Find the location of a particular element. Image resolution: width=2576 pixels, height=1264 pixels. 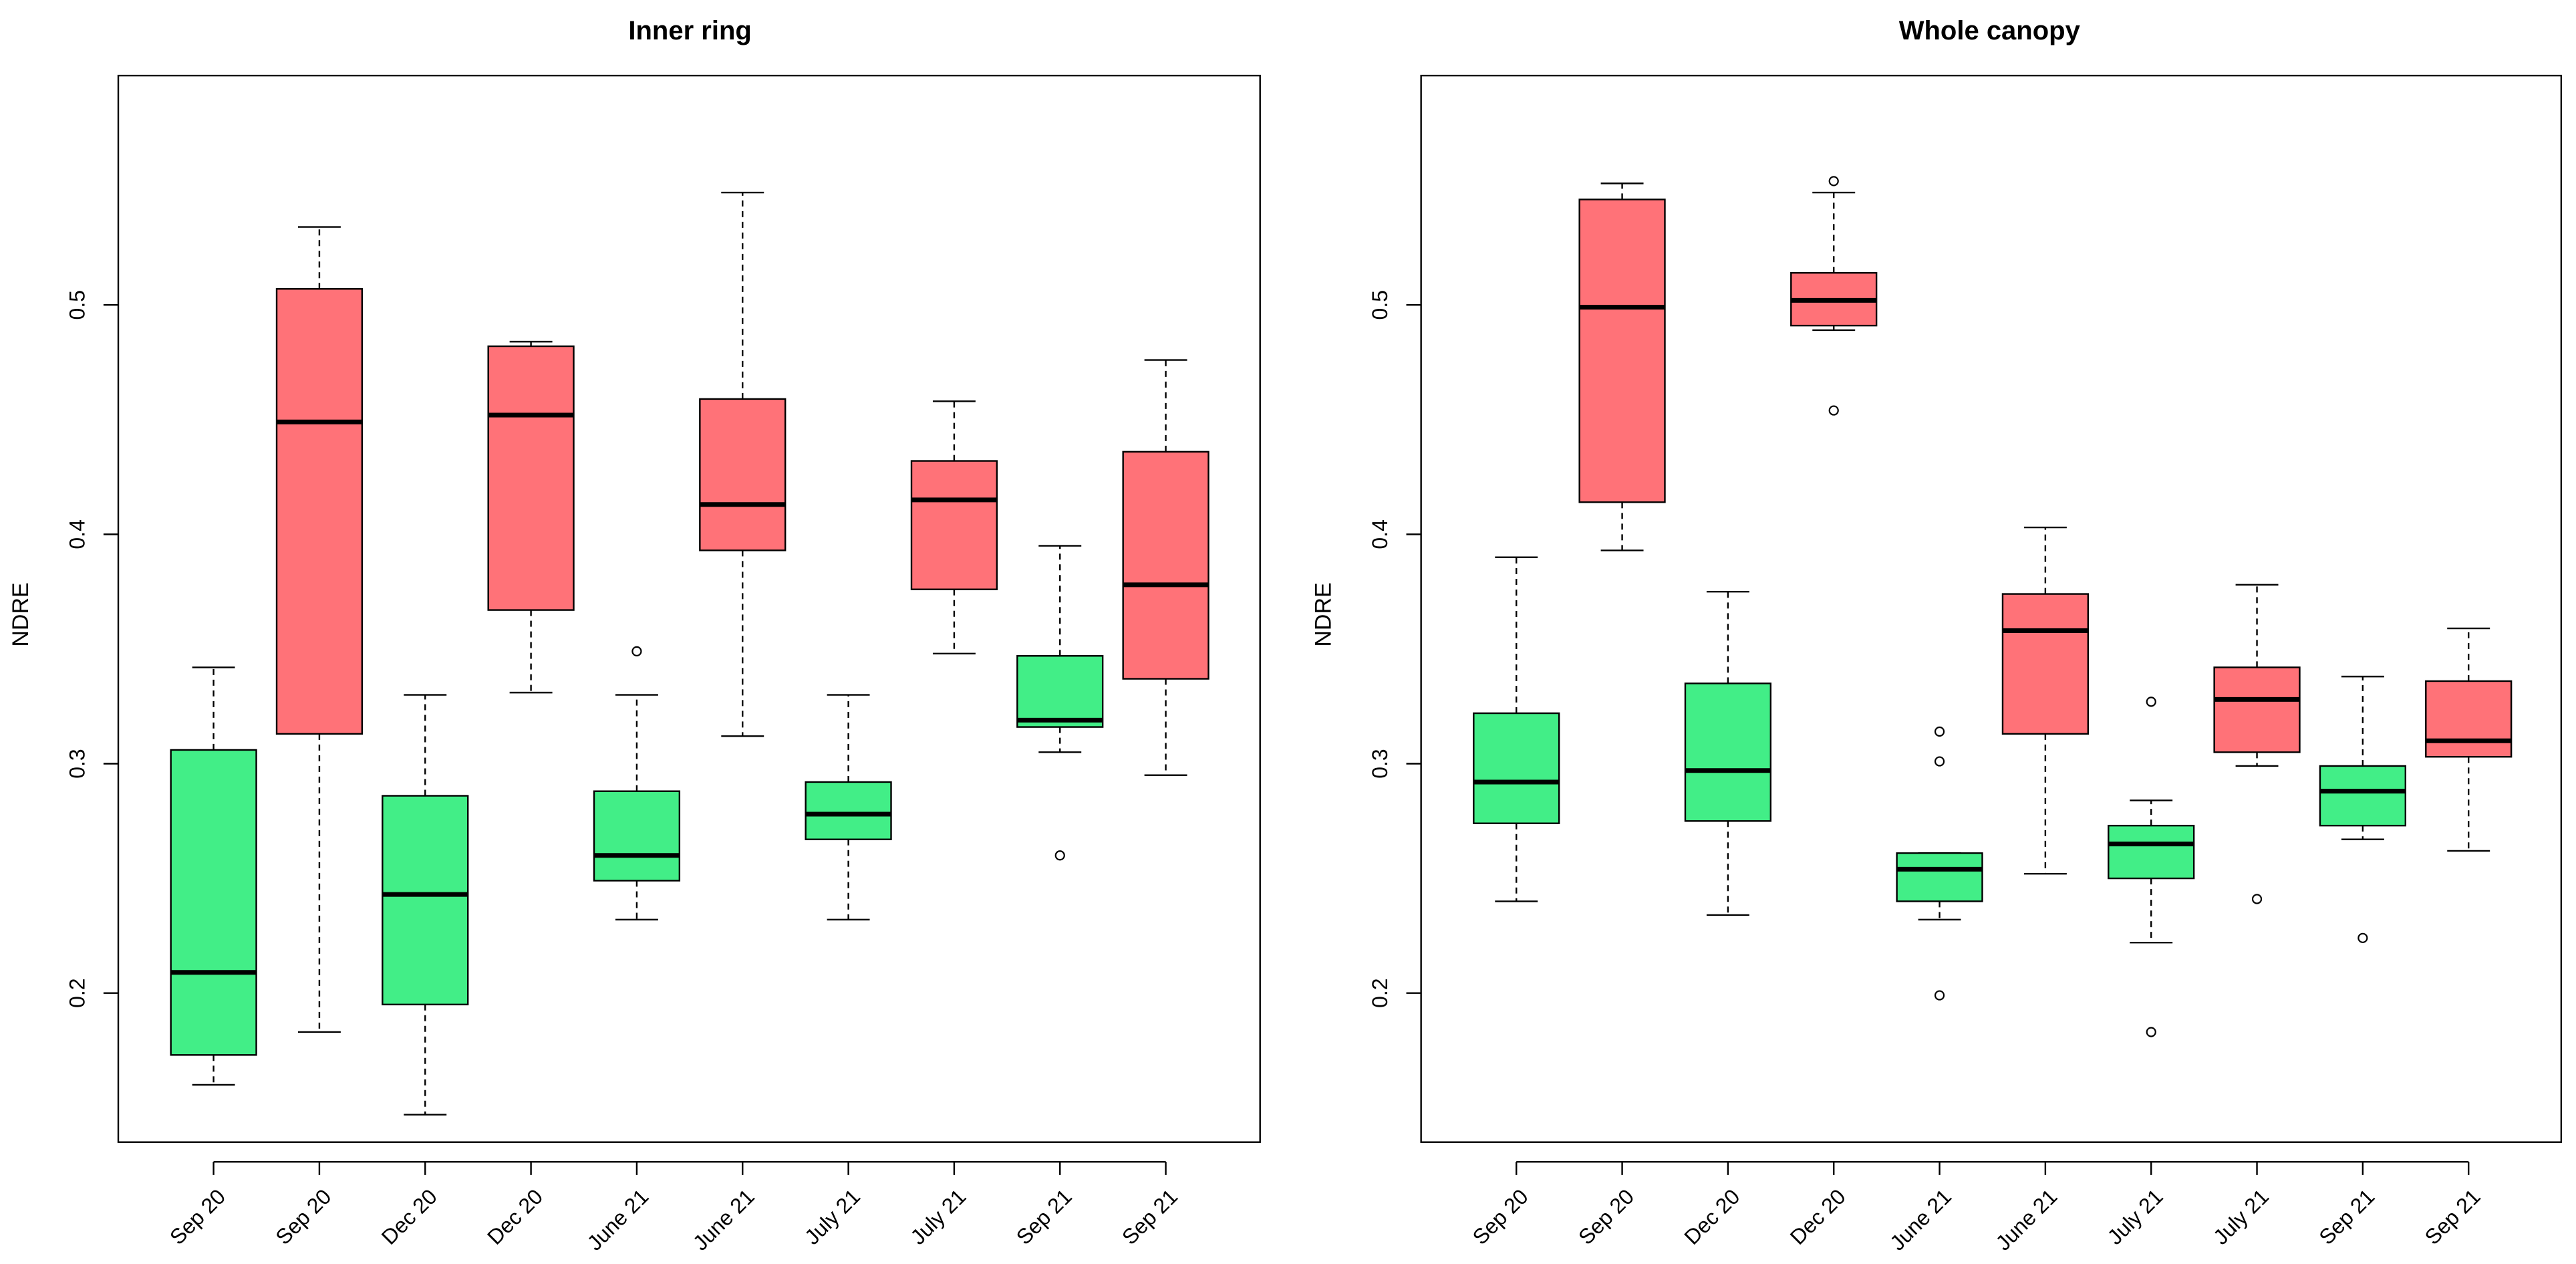

panel-title: Whole canopy is located at coordinates (1990, 31).